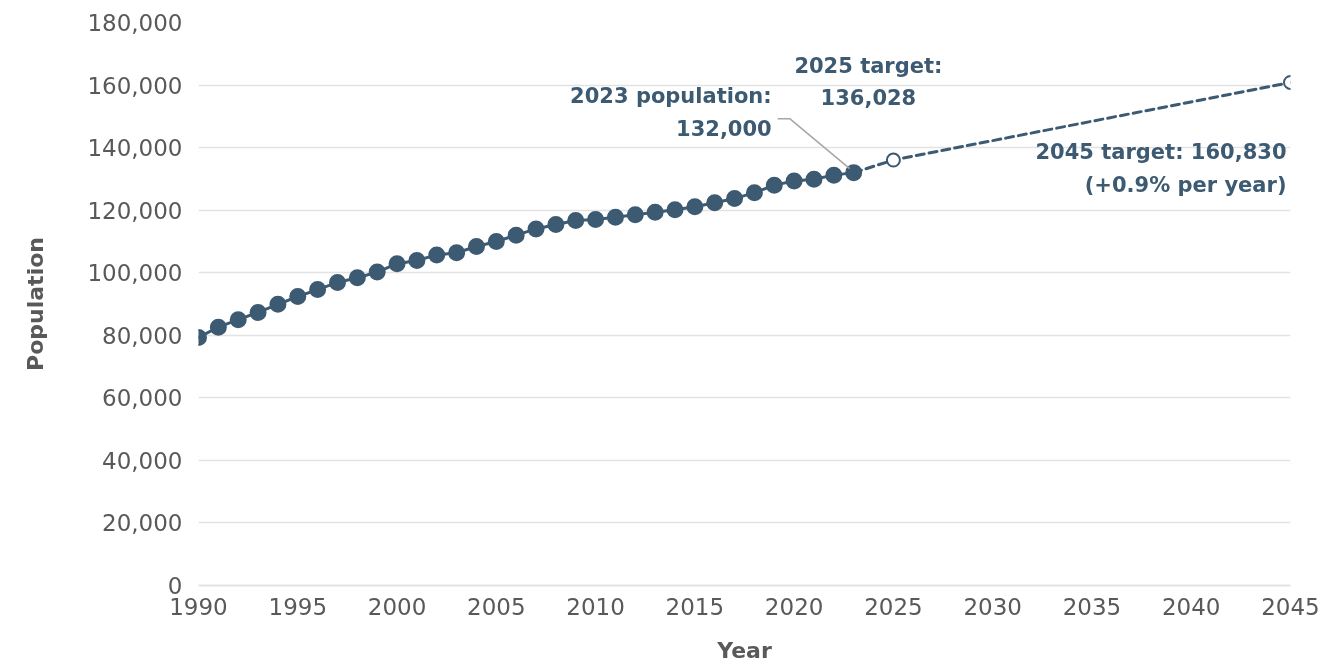 The image size is (1333, 670). I want to click on x-tick-label: 2045, so click(1290, 606).